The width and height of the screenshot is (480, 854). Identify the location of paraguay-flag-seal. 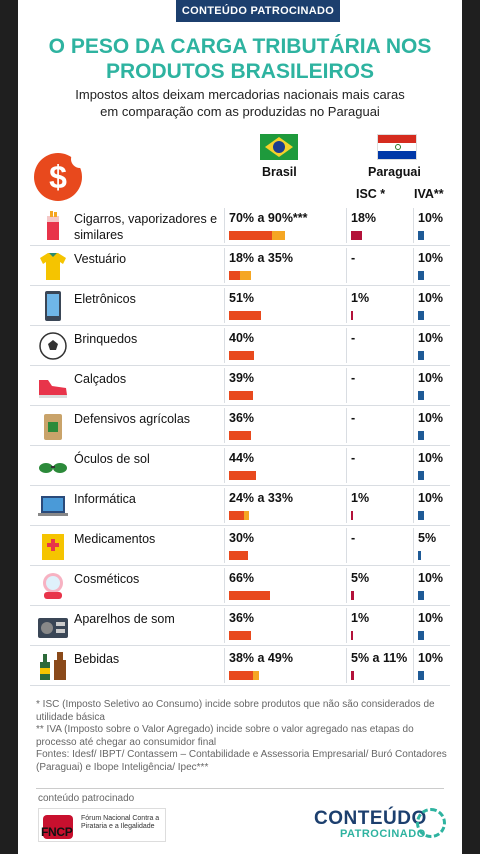
(398, 146).